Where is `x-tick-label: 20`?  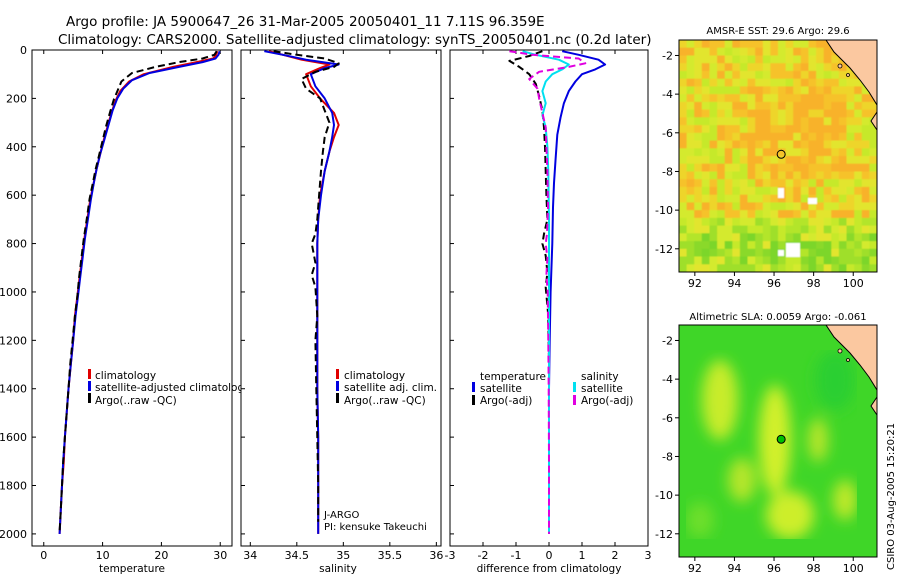
x-tick-label: 20 is located at coordinates (161, 555).